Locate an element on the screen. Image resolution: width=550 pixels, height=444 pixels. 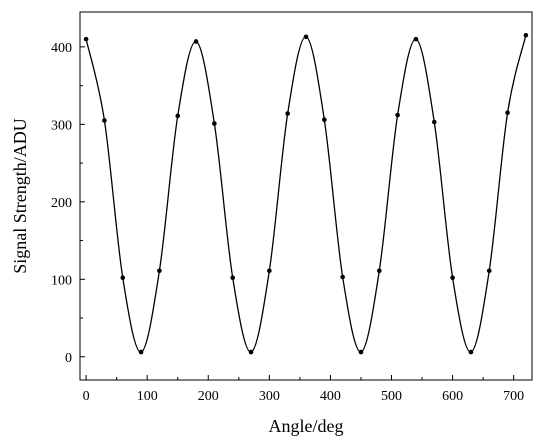
x-tick-label: 500 is located at coordinates (391, 396).